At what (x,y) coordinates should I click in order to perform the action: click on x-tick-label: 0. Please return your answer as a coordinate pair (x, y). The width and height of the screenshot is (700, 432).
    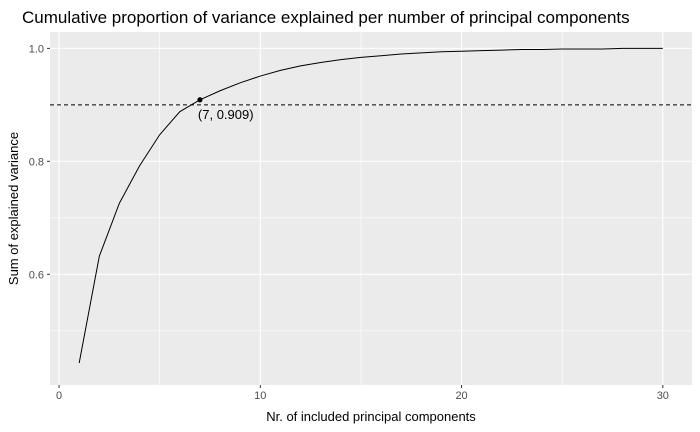
    Looking at the image, I should click on (59, 396).